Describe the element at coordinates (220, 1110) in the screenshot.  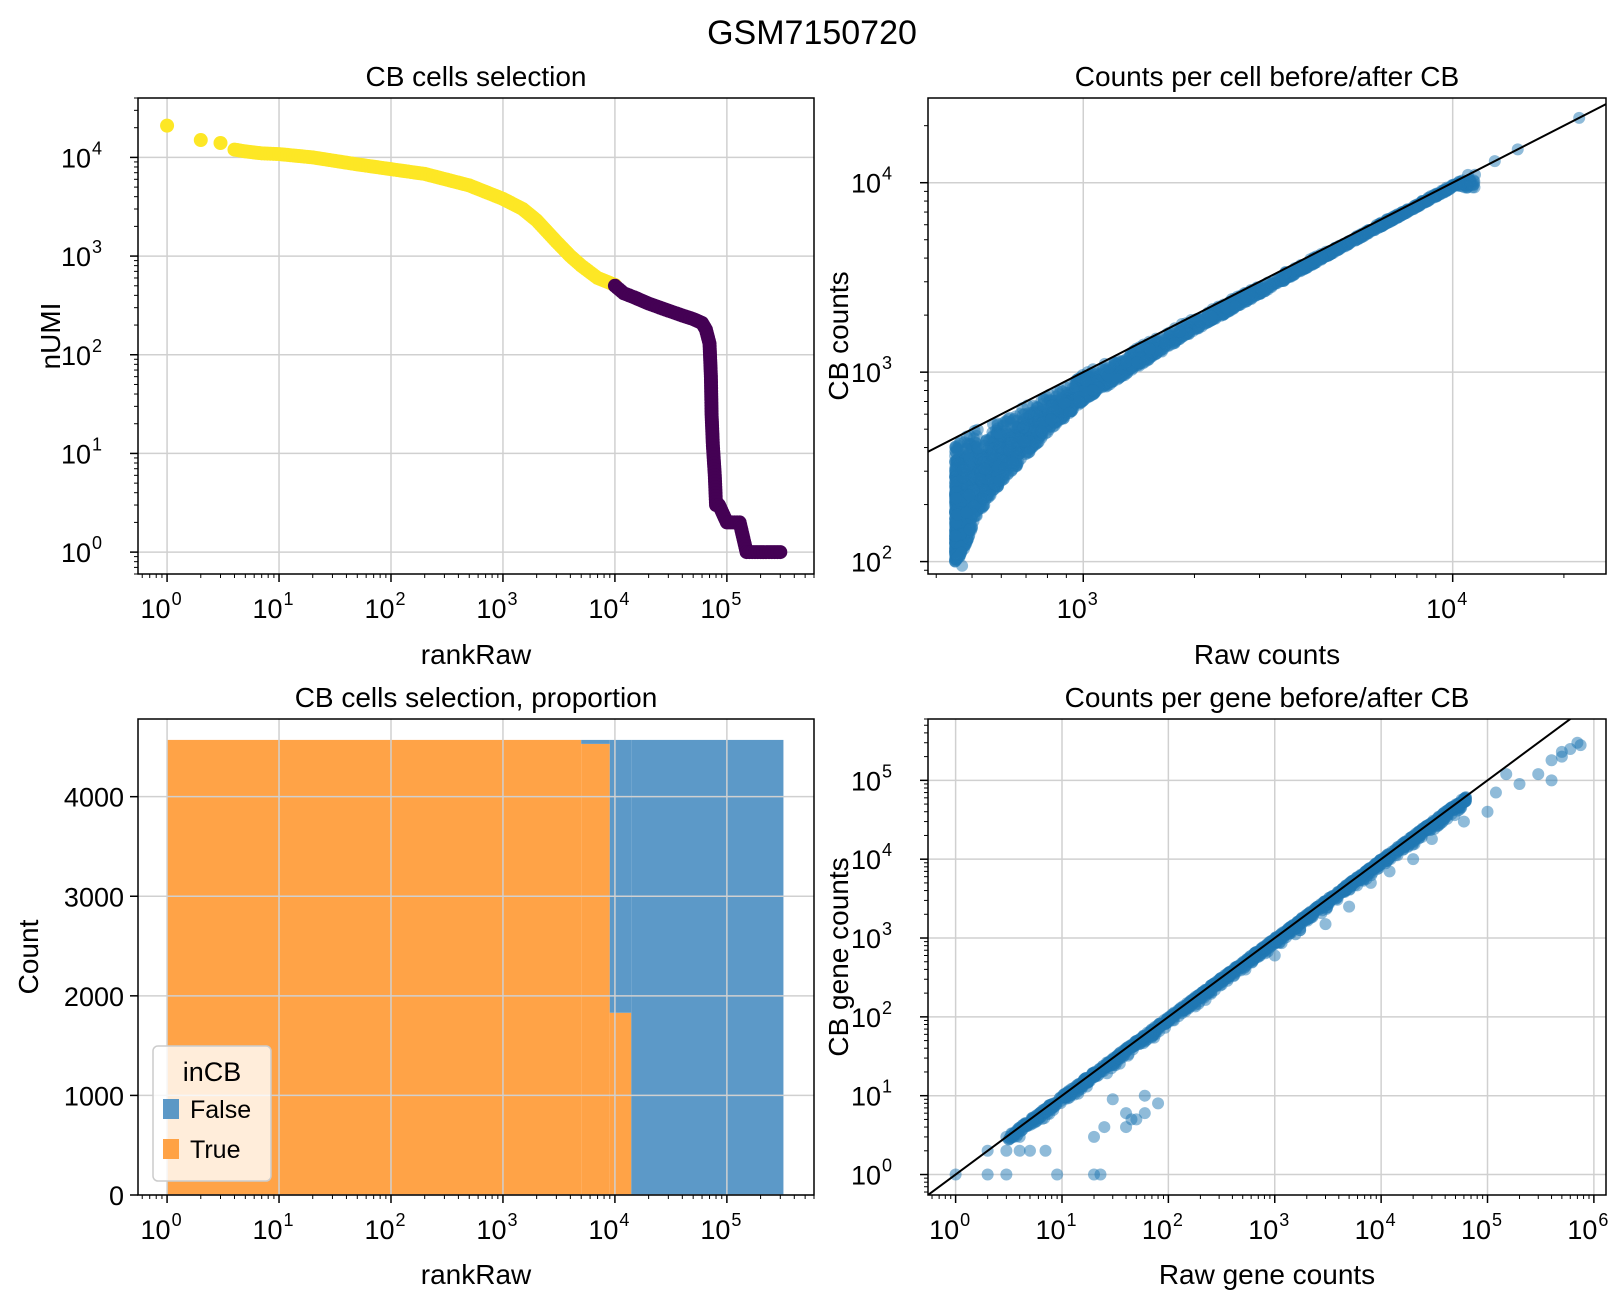
I see `legend-label-false: False` at that location.